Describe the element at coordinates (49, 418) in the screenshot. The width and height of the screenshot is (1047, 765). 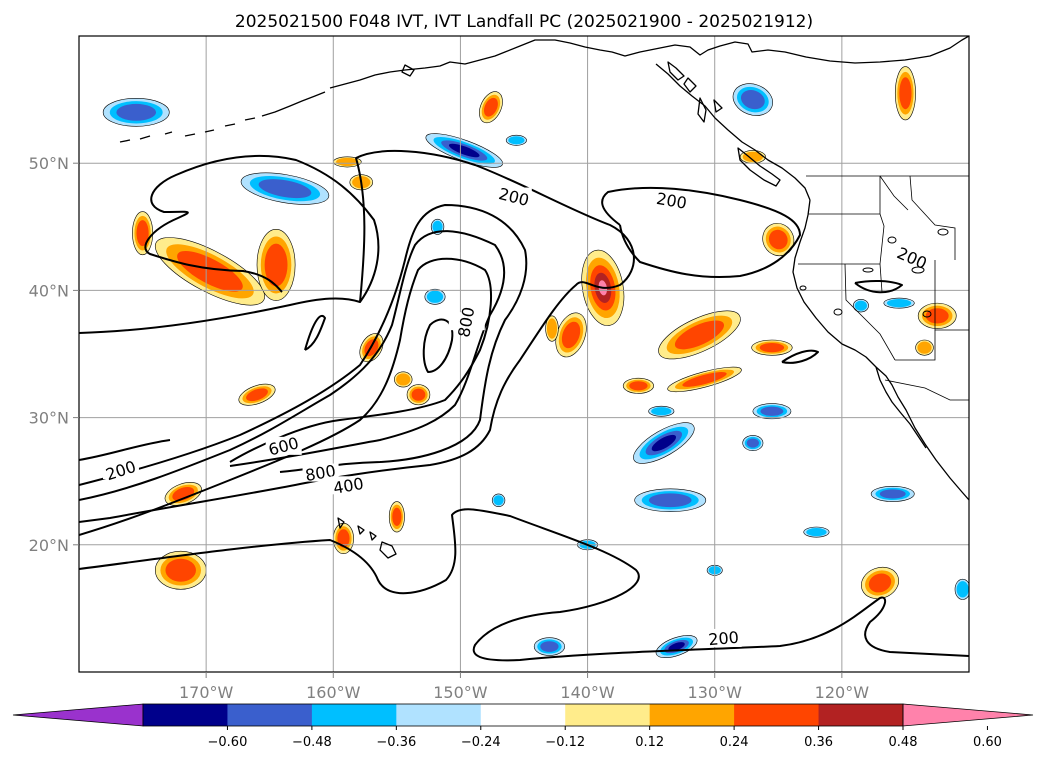
I see `y-tick-label-3: 30°N` at that location.